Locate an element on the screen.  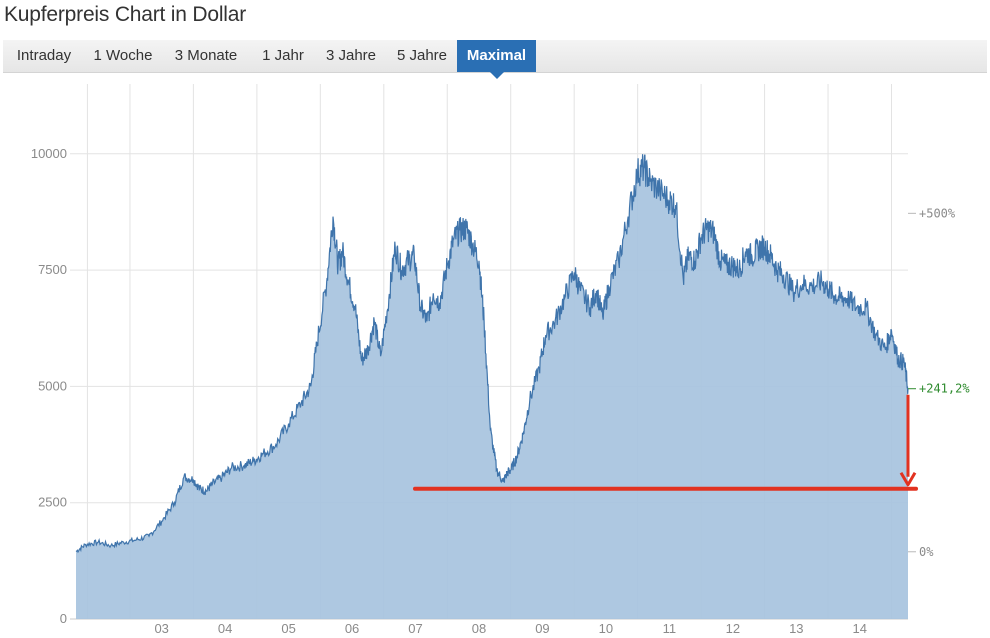
y-tick-label: 2500 is located at coordinates (52, 502).